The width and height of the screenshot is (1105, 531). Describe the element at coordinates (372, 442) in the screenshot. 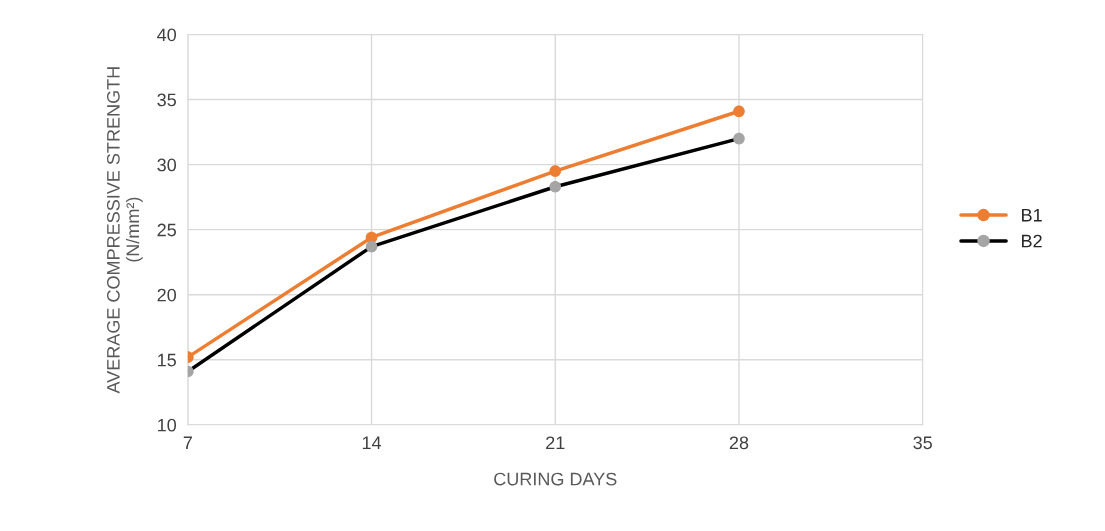

I see `x-tick-label: 14` at that location.